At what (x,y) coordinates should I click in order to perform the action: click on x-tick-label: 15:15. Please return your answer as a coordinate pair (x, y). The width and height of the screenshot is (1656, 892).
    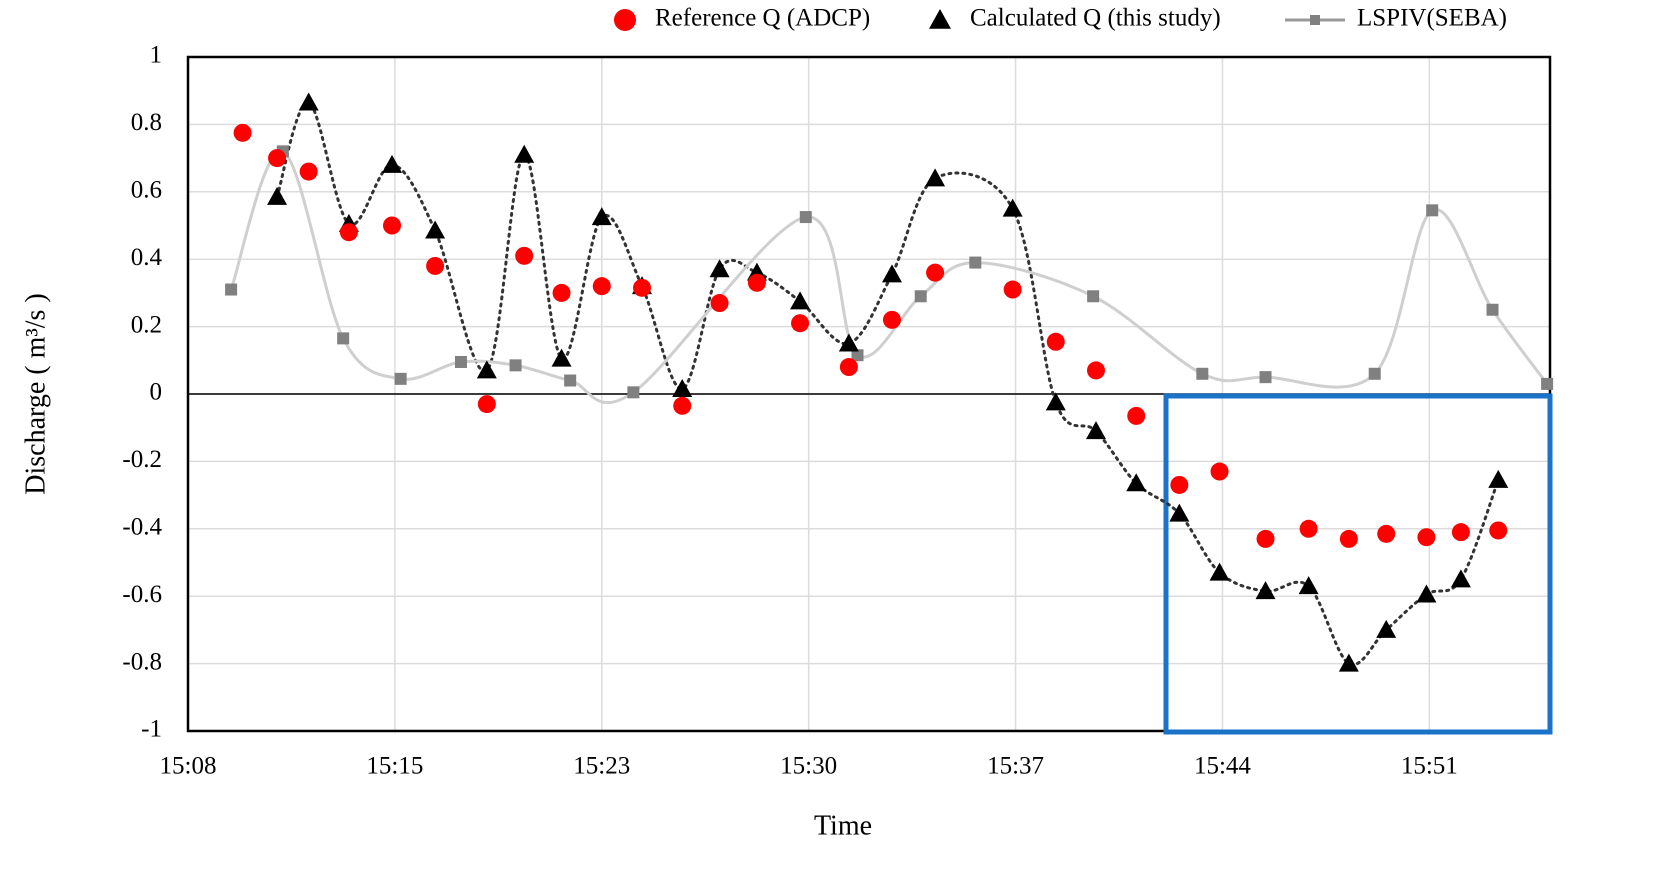
    Looking at the image, I should click on (394, 766).